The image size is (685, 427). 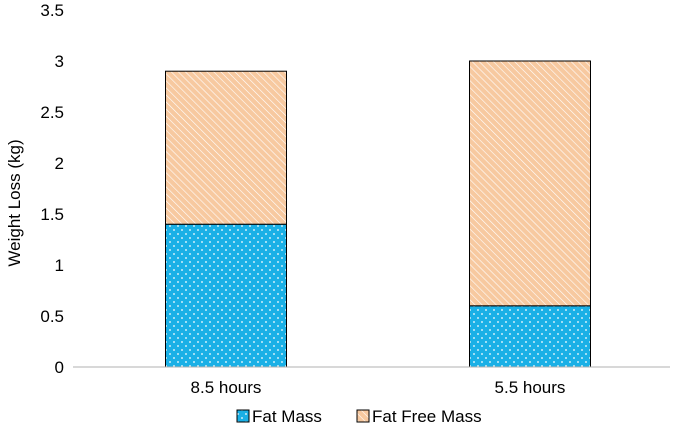 I want to click on y-tick-label: 3, so click(x=59, y=61).